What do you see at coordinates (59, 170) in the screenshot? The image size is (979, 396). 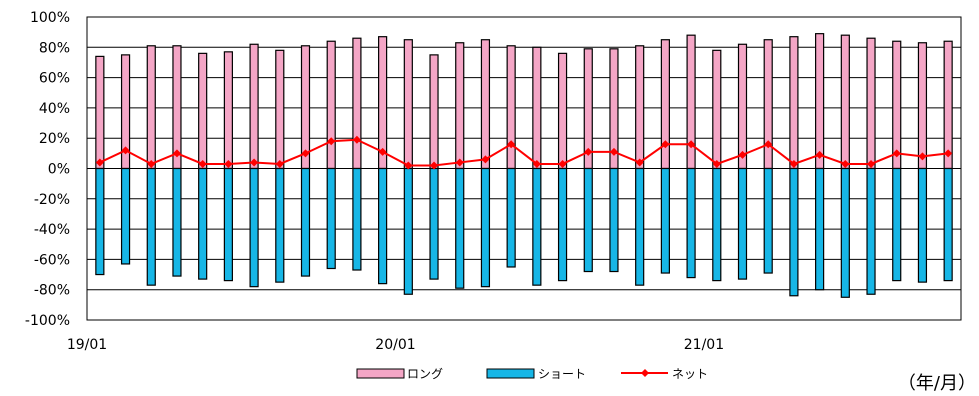 I see `y-tick-label: 0%` at bounding box center [59, 170].